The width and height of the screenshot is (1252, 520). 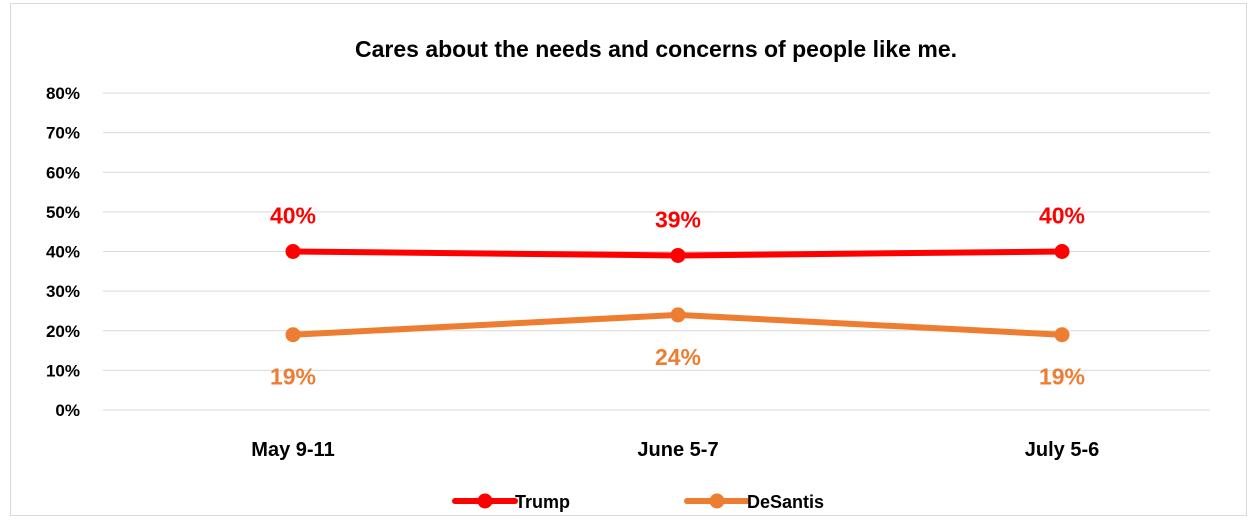 What do you see at coordinates (63, 291) in the screenshot?
I see `y-tick-label: 30%` at bounding box center [63, 291].